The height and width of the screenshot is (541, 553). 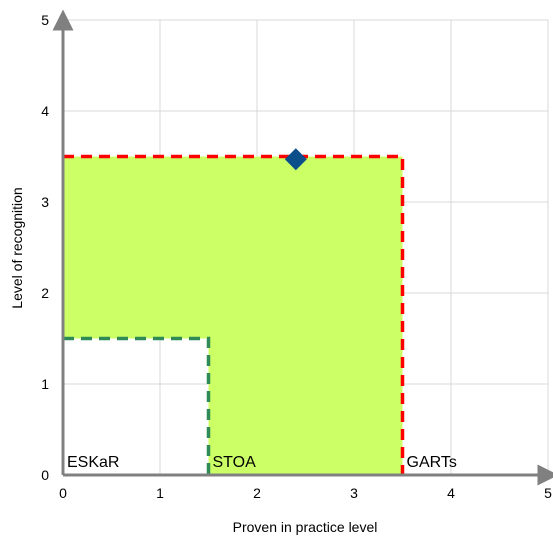 I want to click on y-tick-label: 3, so click(x=45, y=202).